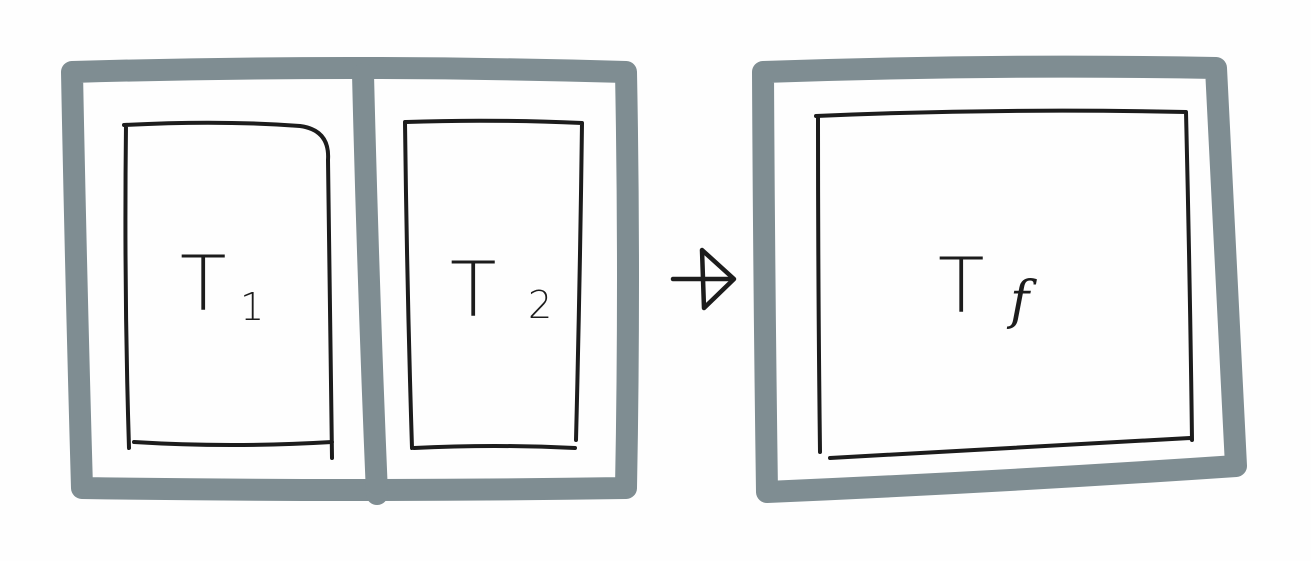 Image resolution: width=1311 pixels, height=561 pixels. Describe the element at coordinates (718, 279) in the screenshot. I see `arrow-head` at that location.